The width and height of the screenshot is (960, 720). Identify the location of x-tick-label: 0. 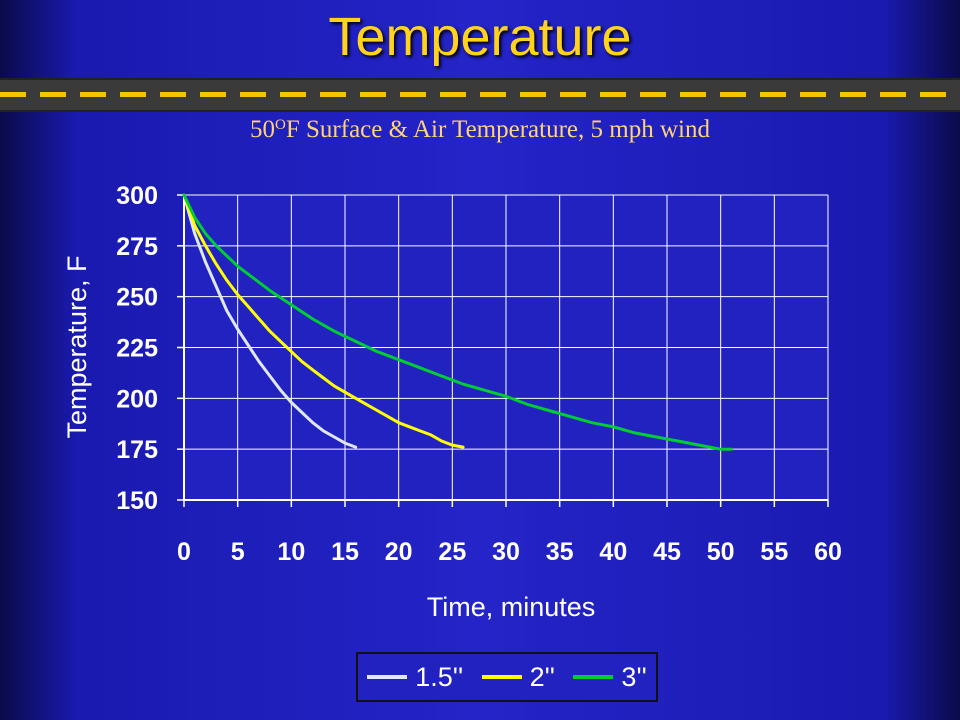
(184, 552).